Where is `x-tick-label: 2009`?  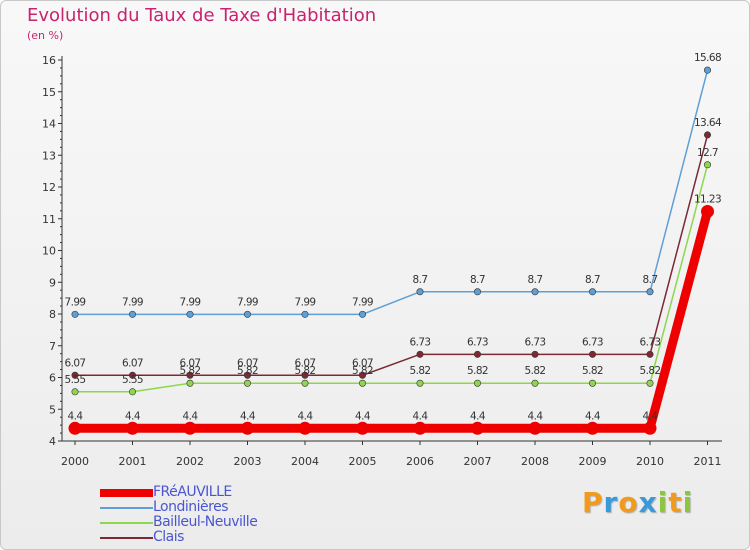 x-tick-label: 2009 is located at coordinates (593, 461).